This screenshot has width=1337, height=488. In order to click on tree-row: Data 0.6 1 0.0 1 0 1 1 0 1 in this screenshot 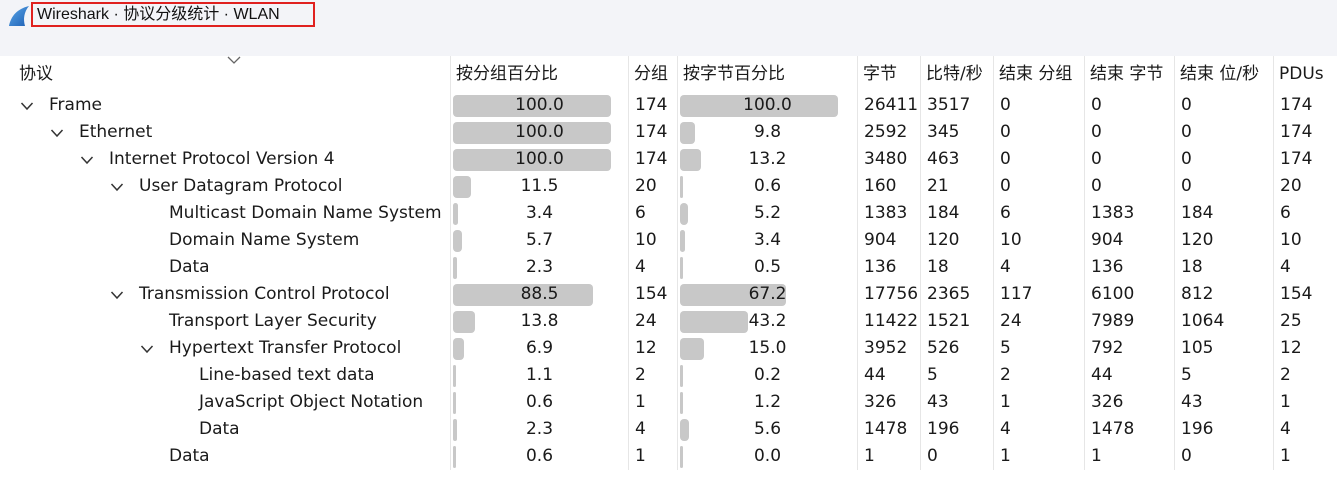, I will do `click(675, 456)`.